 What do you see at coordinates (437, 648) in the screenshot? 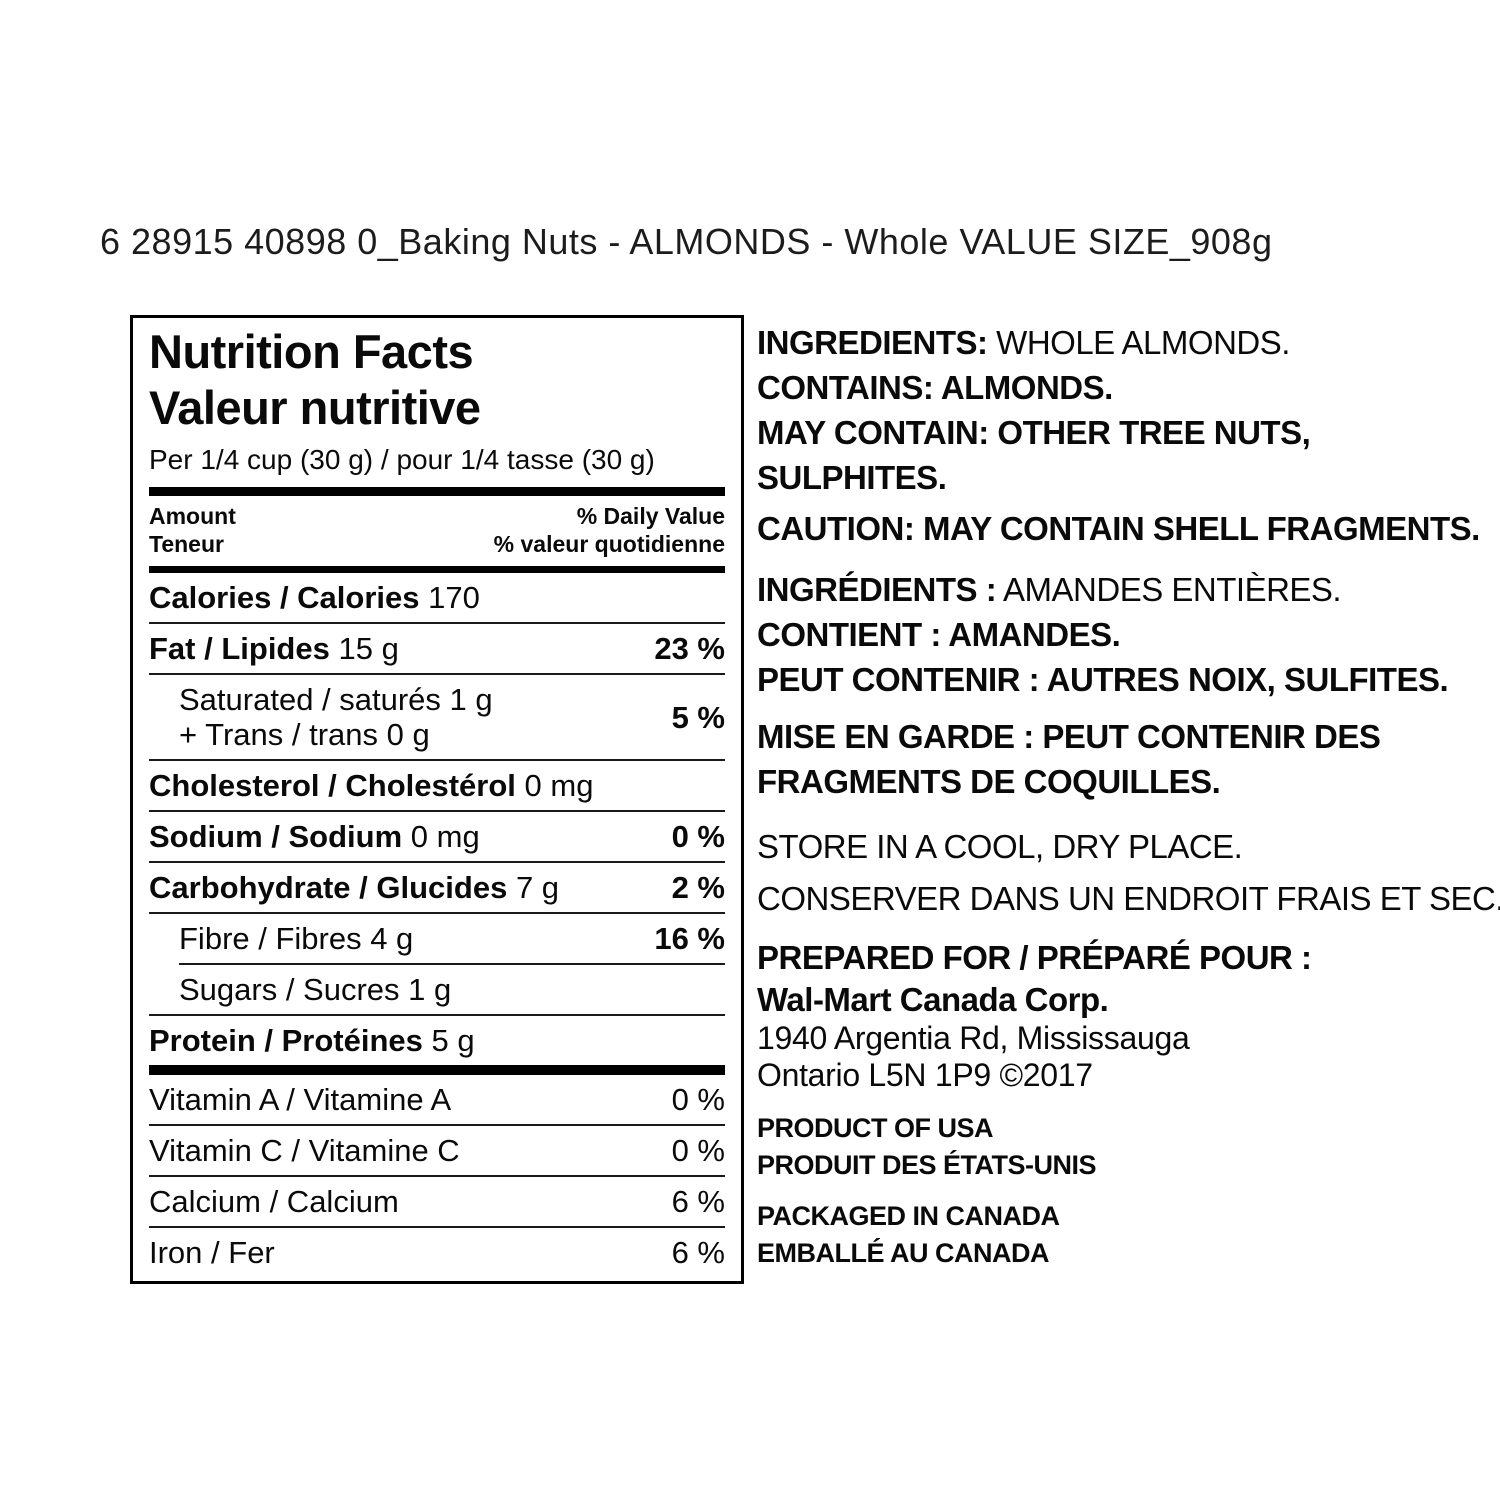
I see `row-fat: Fat / Lipides 15 g 23 %` at bounding box center [437, 648].